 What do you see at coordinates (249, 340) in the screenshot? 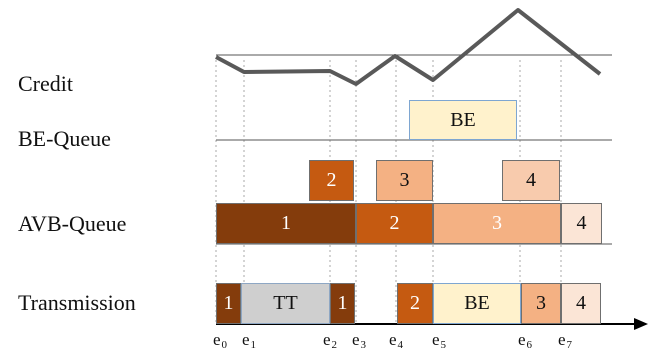
I see `event-label: e1` at bounding box center [249, 340].